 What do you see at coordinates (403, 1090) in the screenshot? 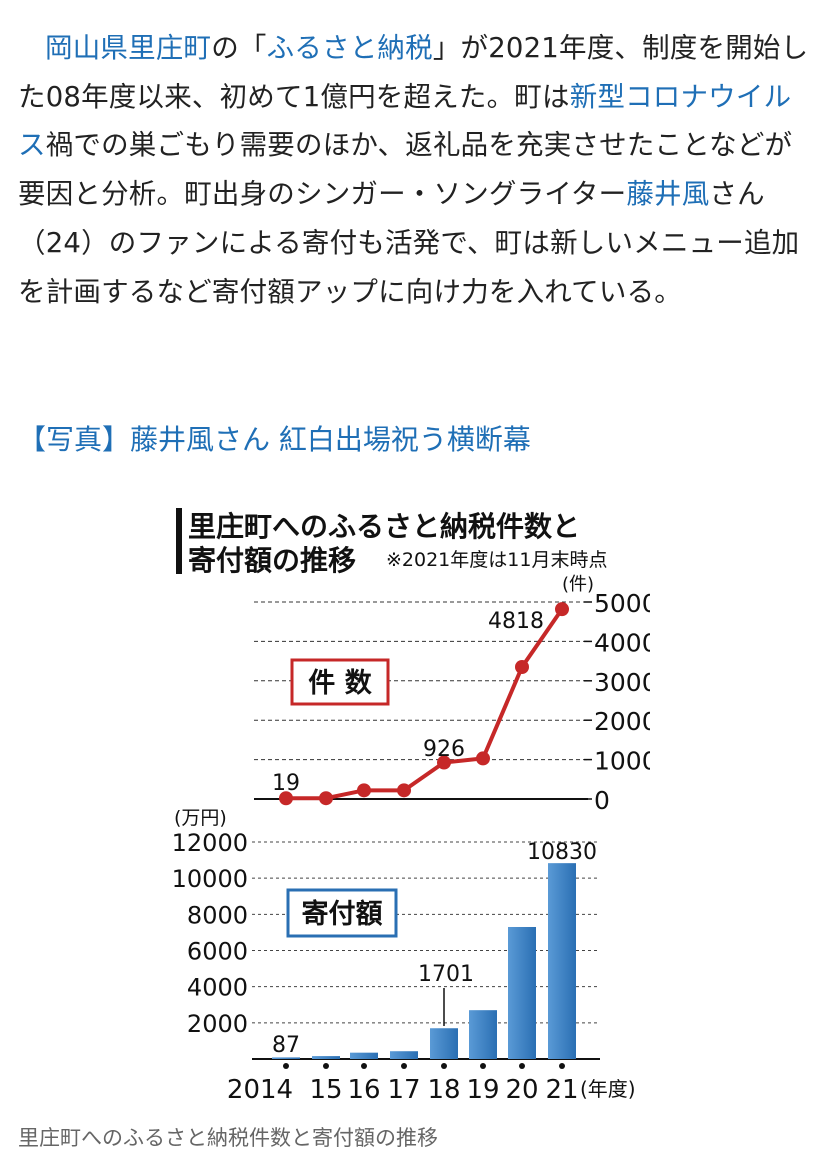
I see `x-tick-label: 17` at bounding box center [403, 1090].